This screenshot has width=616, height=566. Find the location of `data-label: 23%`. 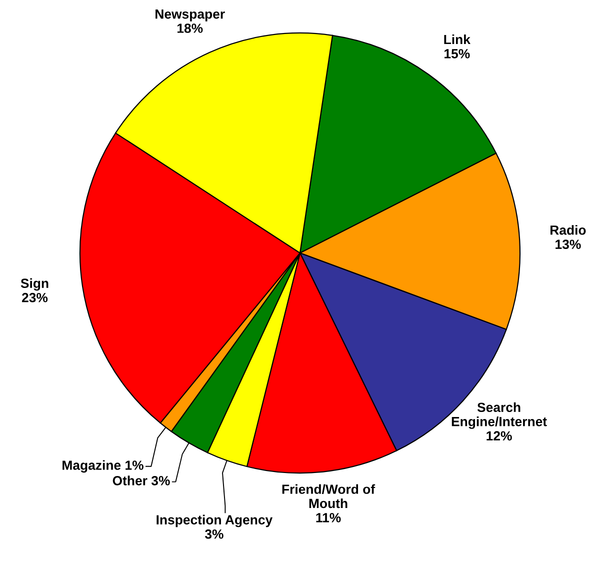

data-label: 23% is located at coordinates (35, 297).